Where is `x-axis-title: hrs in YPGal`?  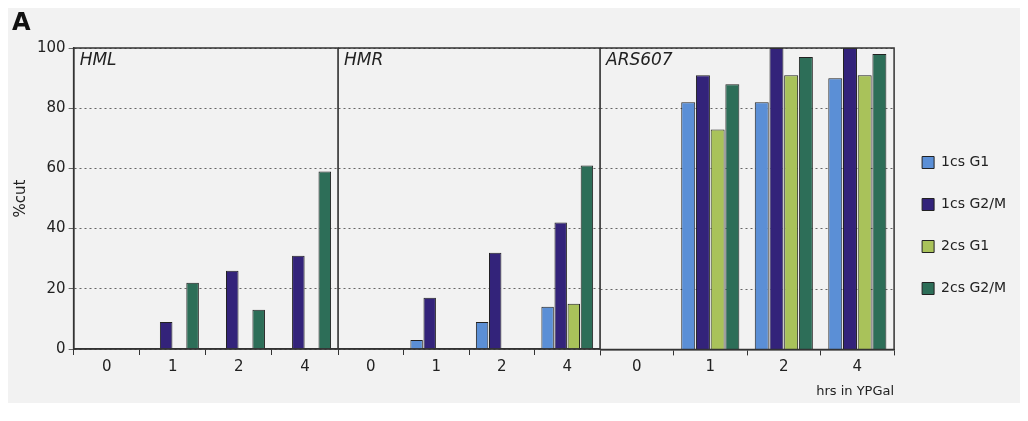
x-axis-title: hrs in YPGal is located at coordinates (855, 390).